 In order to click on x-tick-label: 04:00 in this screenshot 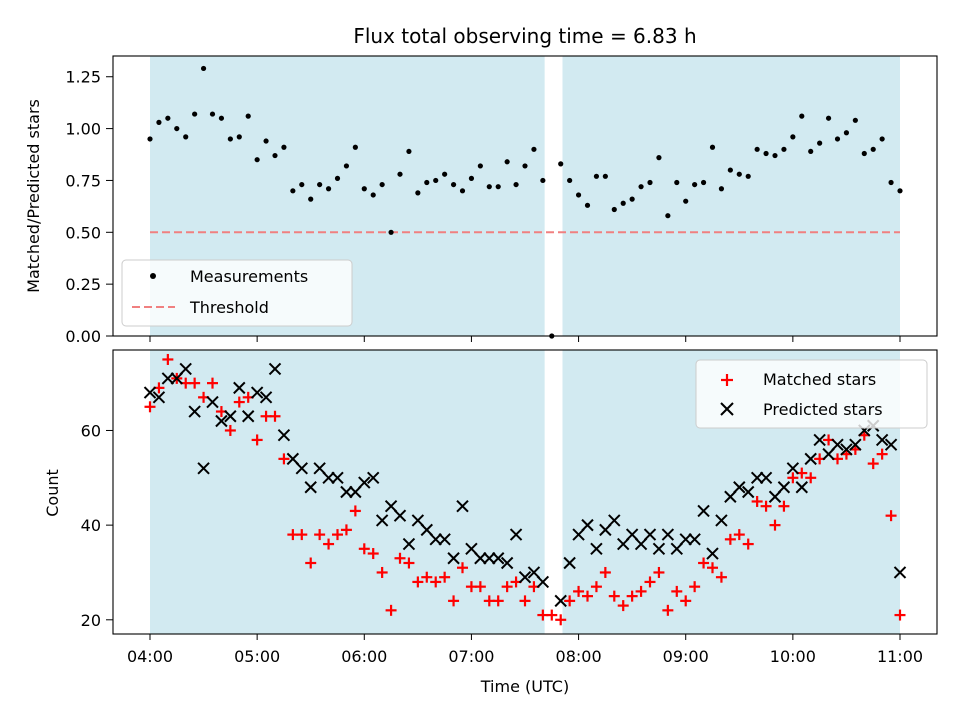, I will do `click(150, 656)`.